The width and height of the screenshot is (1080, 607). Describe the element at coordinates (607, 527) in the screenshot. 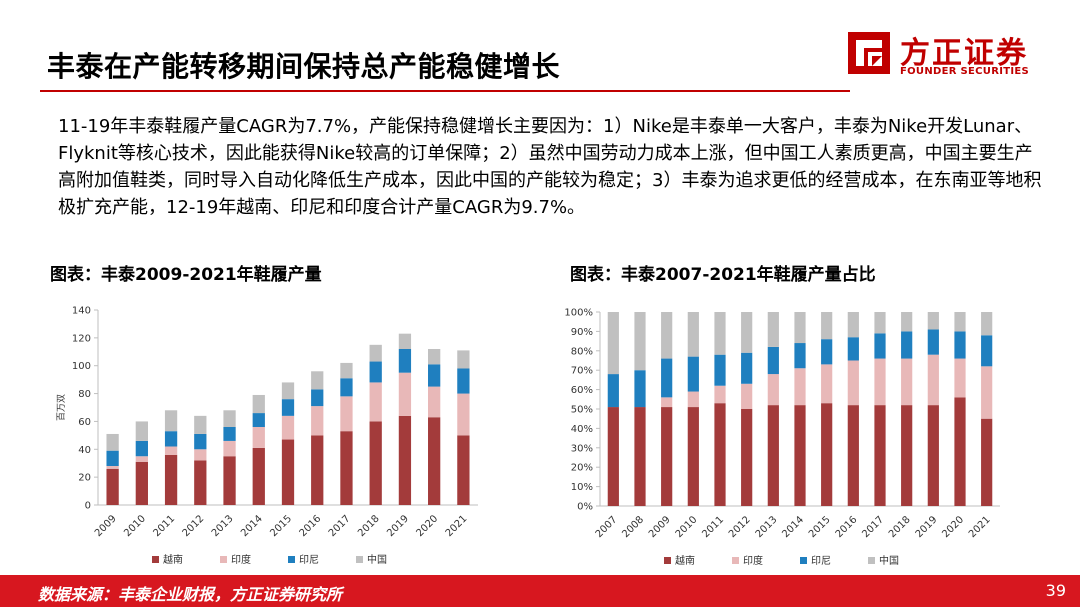

I see `x-tick-label: 2007` at that location.